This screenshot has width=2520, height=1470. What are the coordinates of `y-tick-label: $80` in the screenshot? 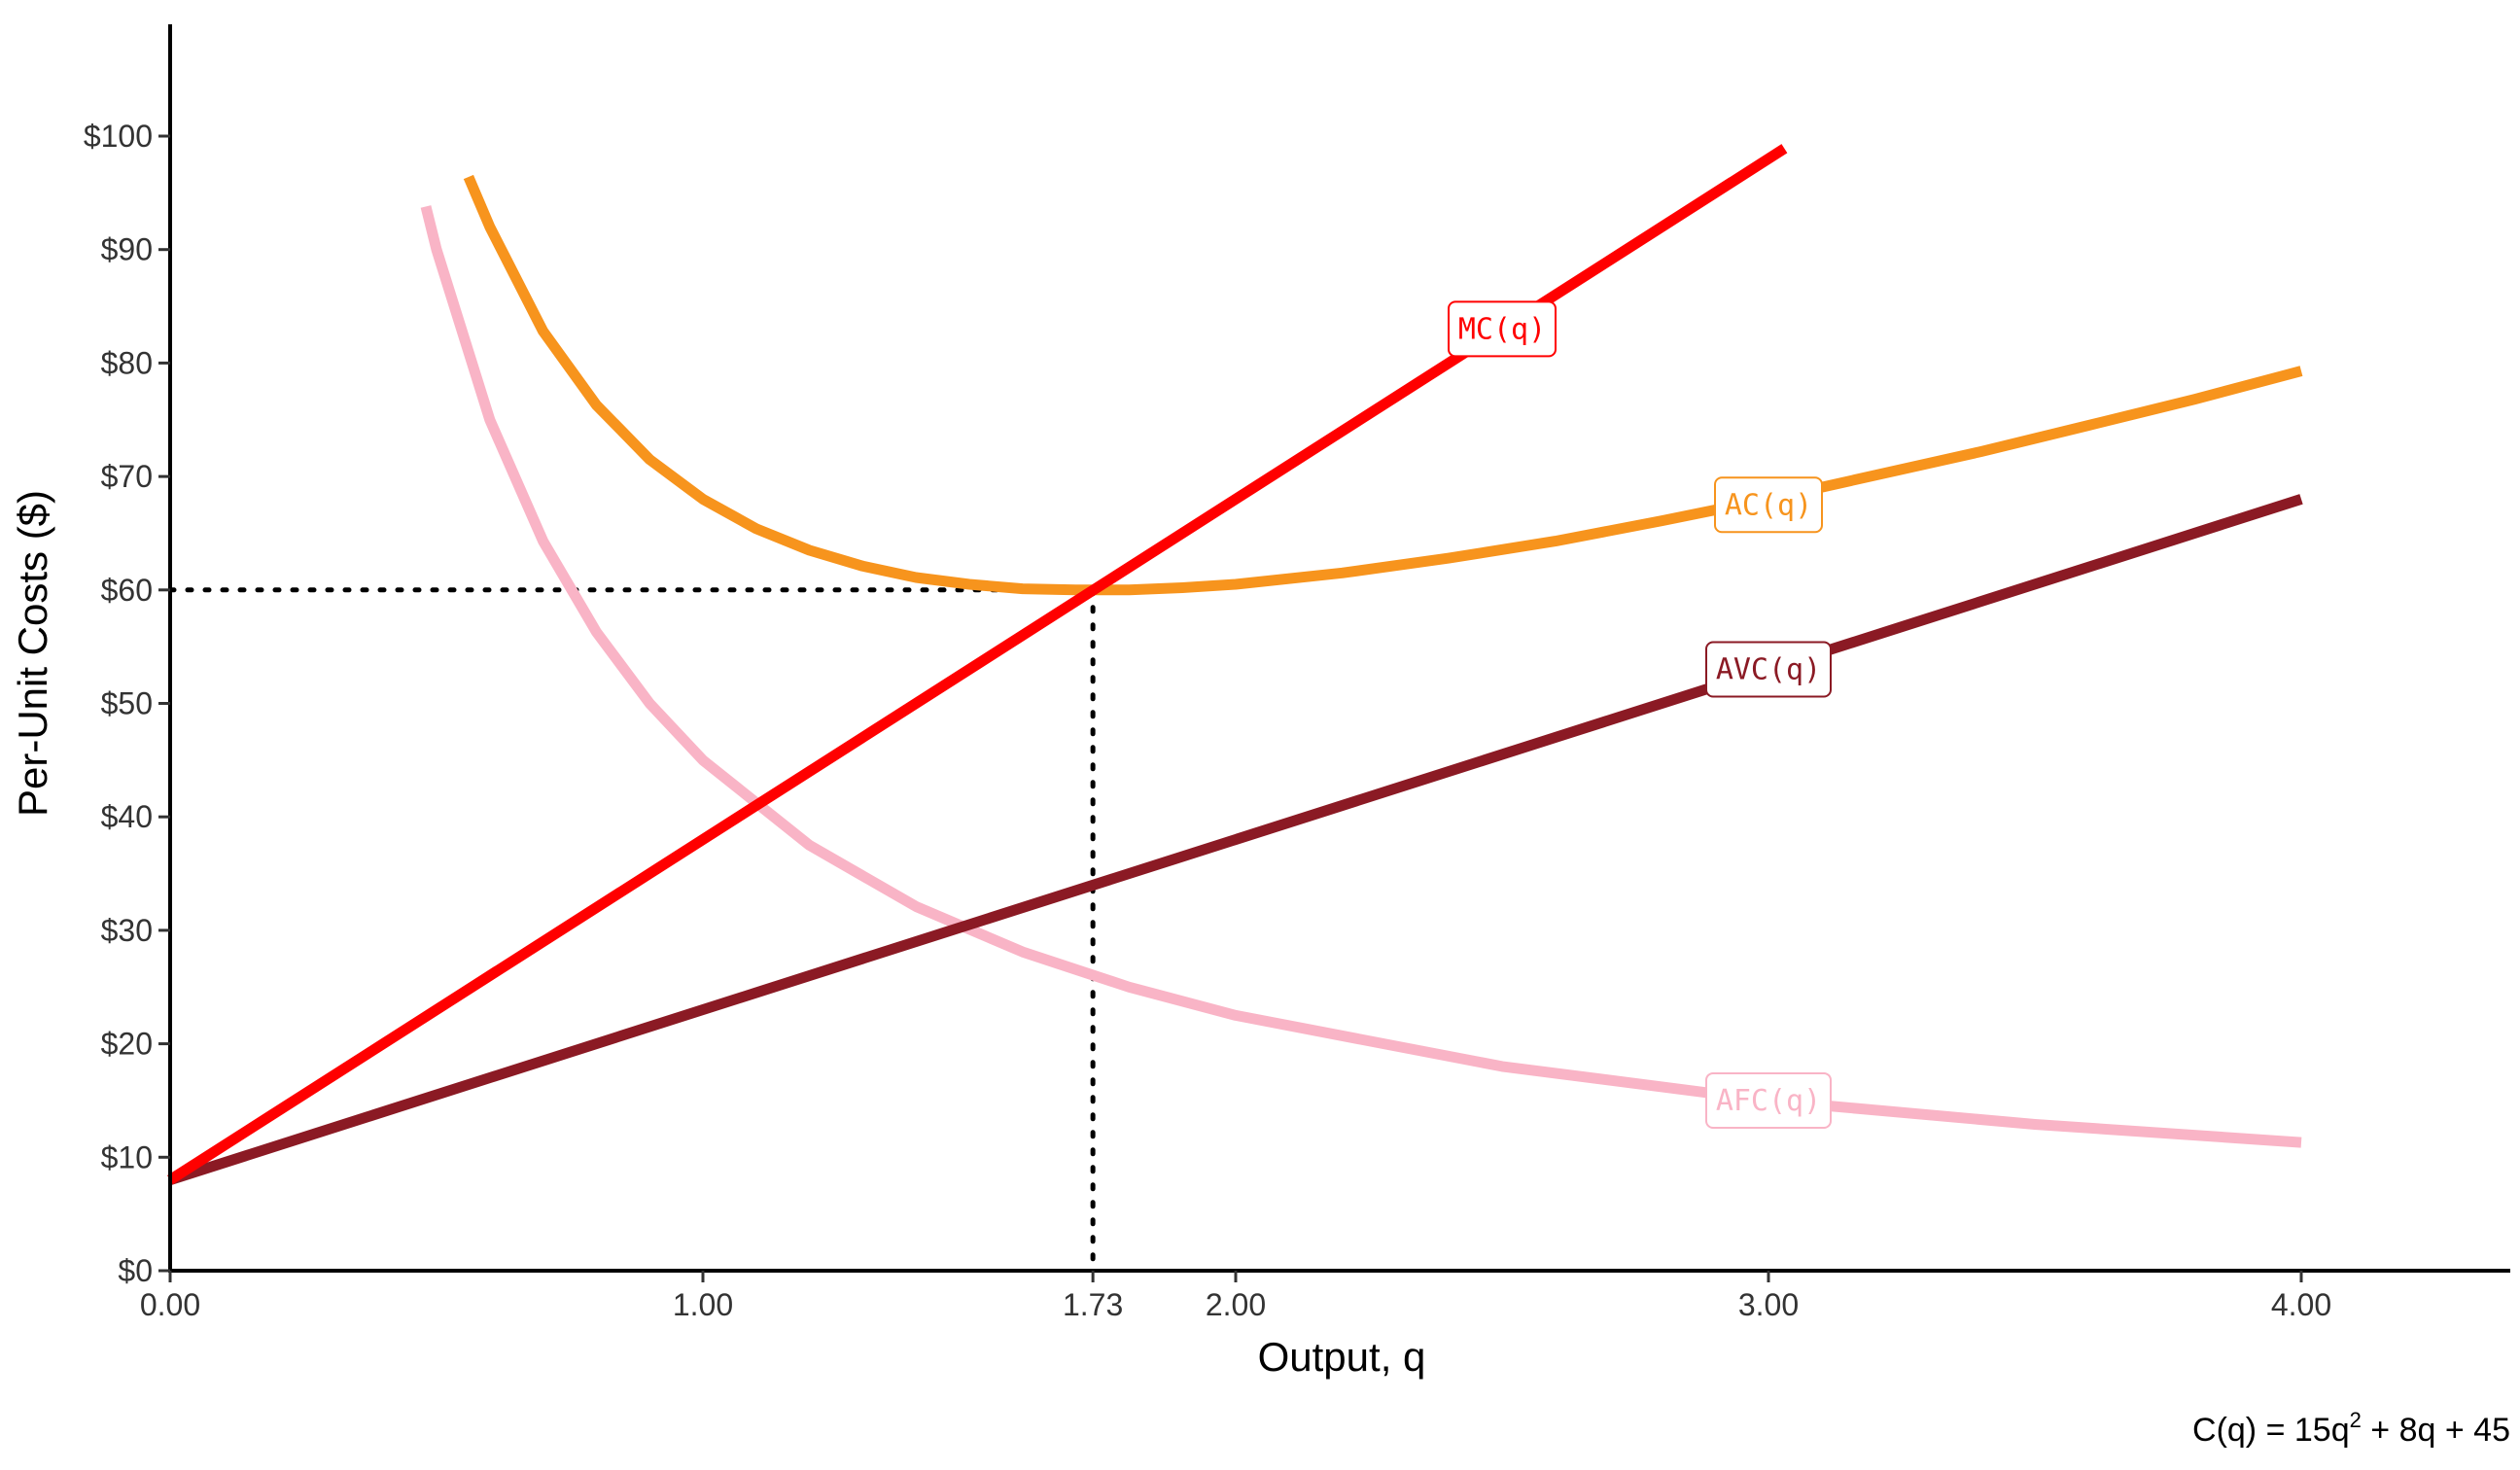 It's located at (127, 362).